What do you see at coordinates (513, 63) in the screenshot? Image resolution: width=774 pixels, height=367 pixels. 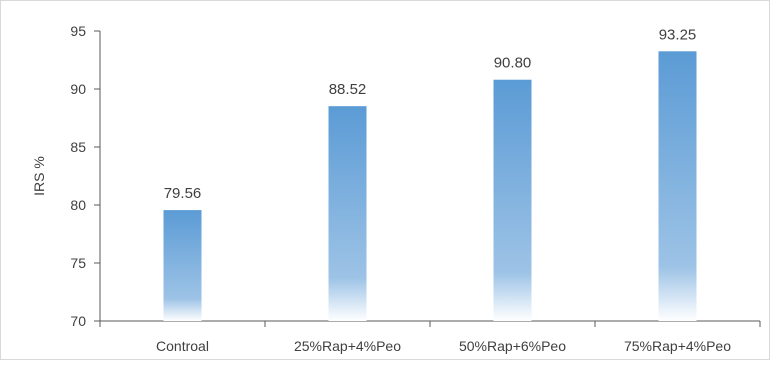 I see `data-label: 90.80` at bounding box center [513, 63].